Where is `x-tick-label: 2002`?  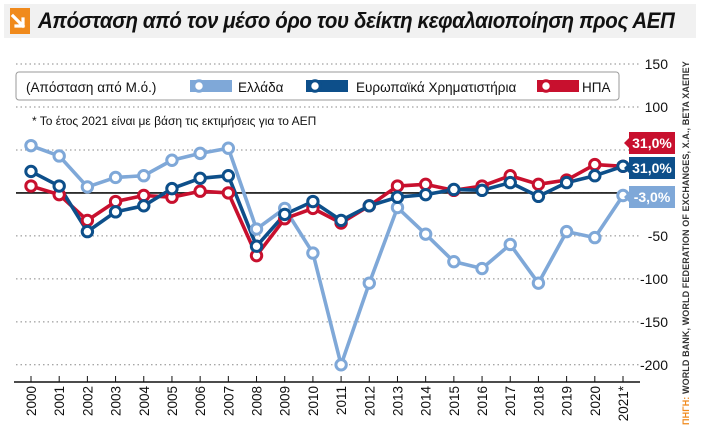
x-tick-label: 2002 is located at coordinates (87, 401).